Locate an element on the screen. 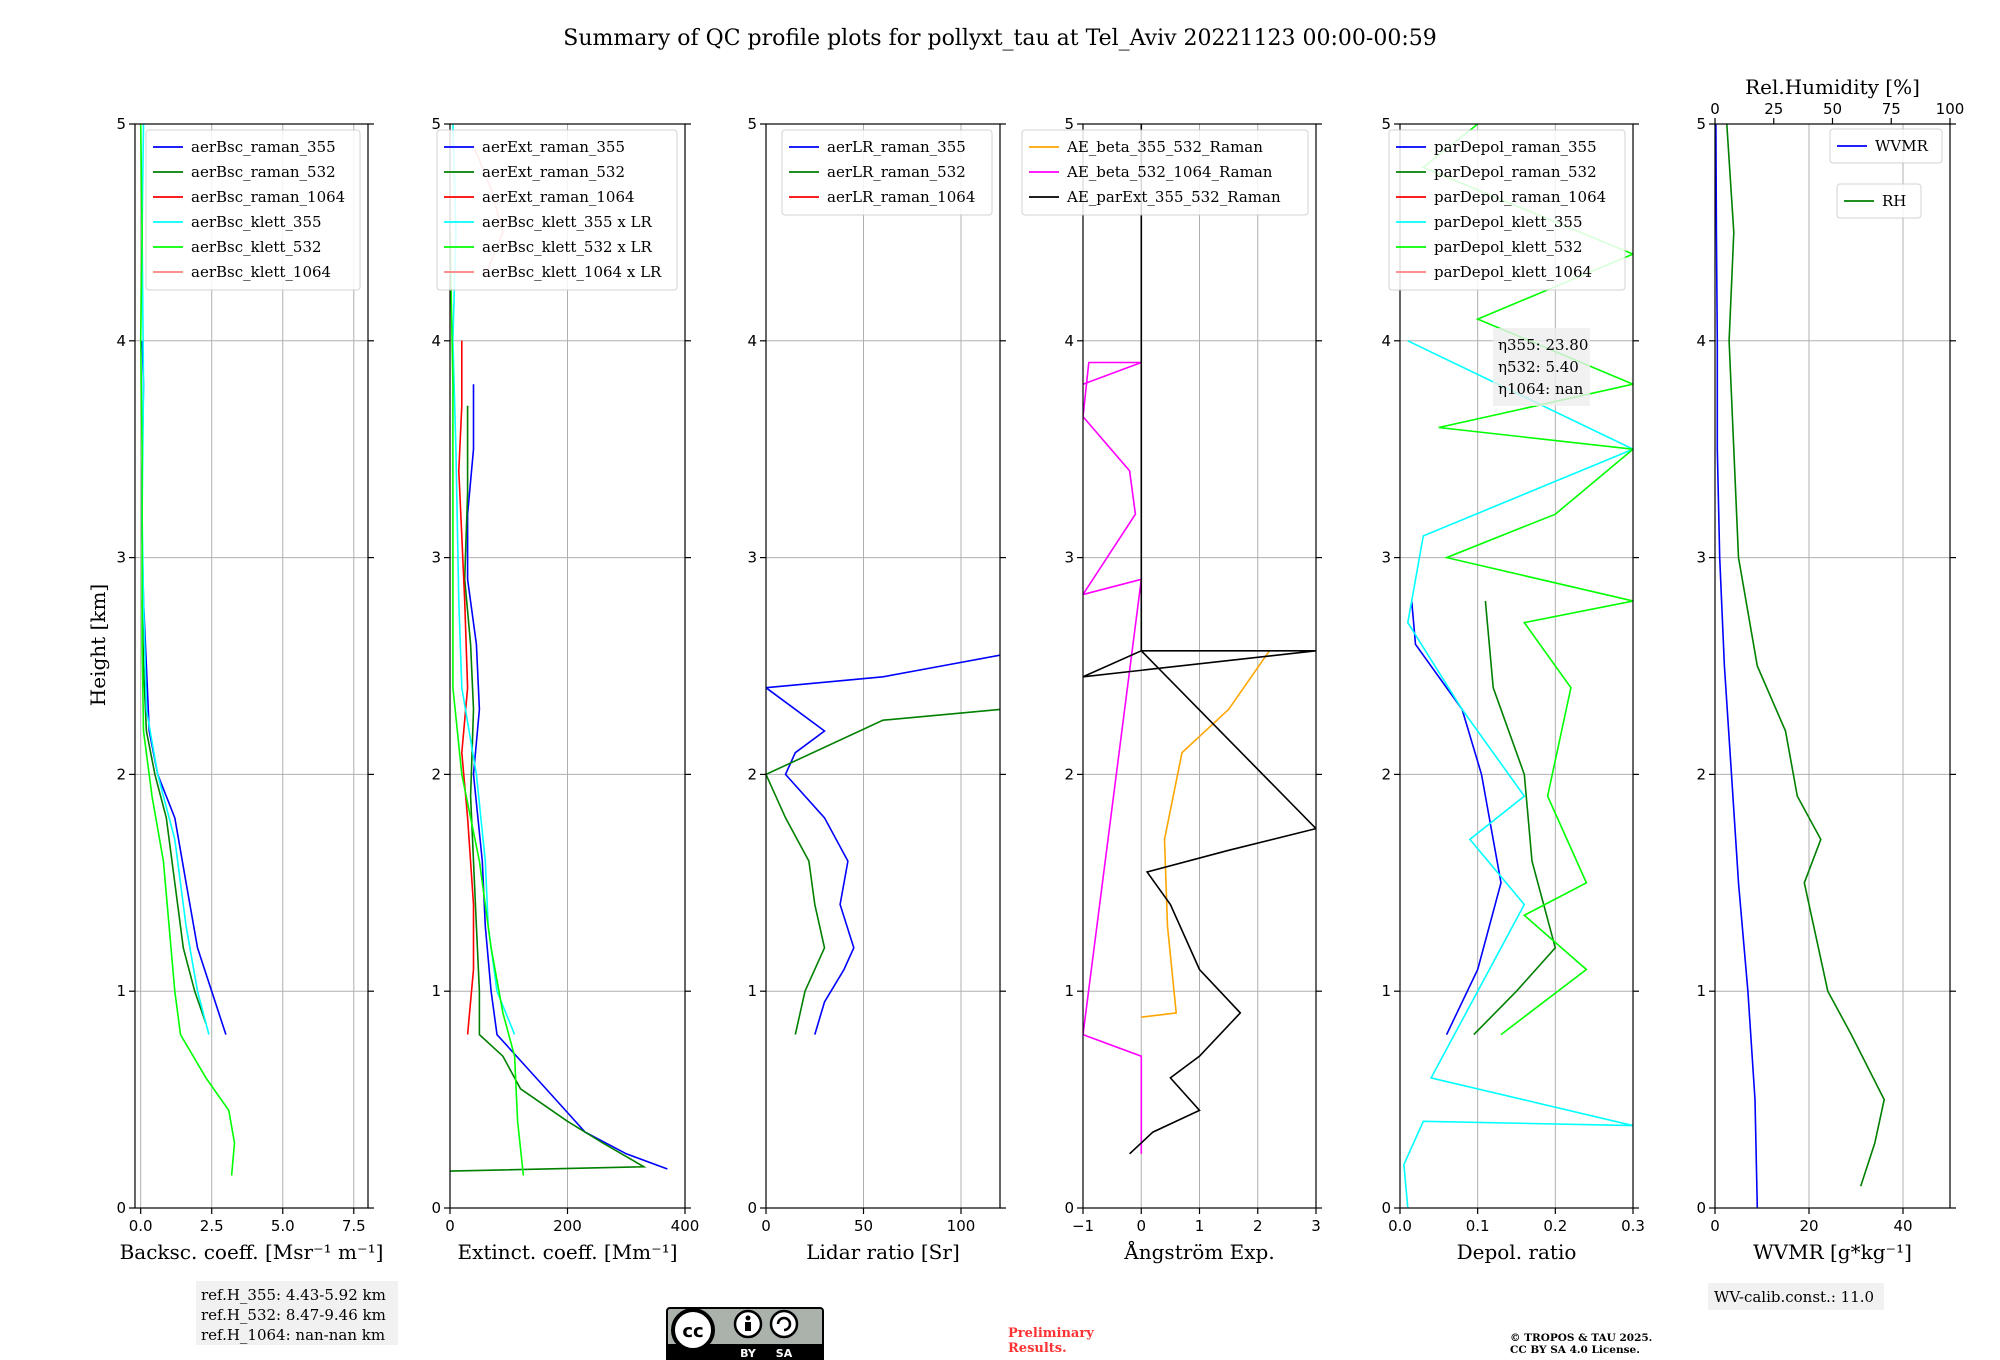 The image size is (2000, 1360). cc-icon is located at coordinates (693, 1330).